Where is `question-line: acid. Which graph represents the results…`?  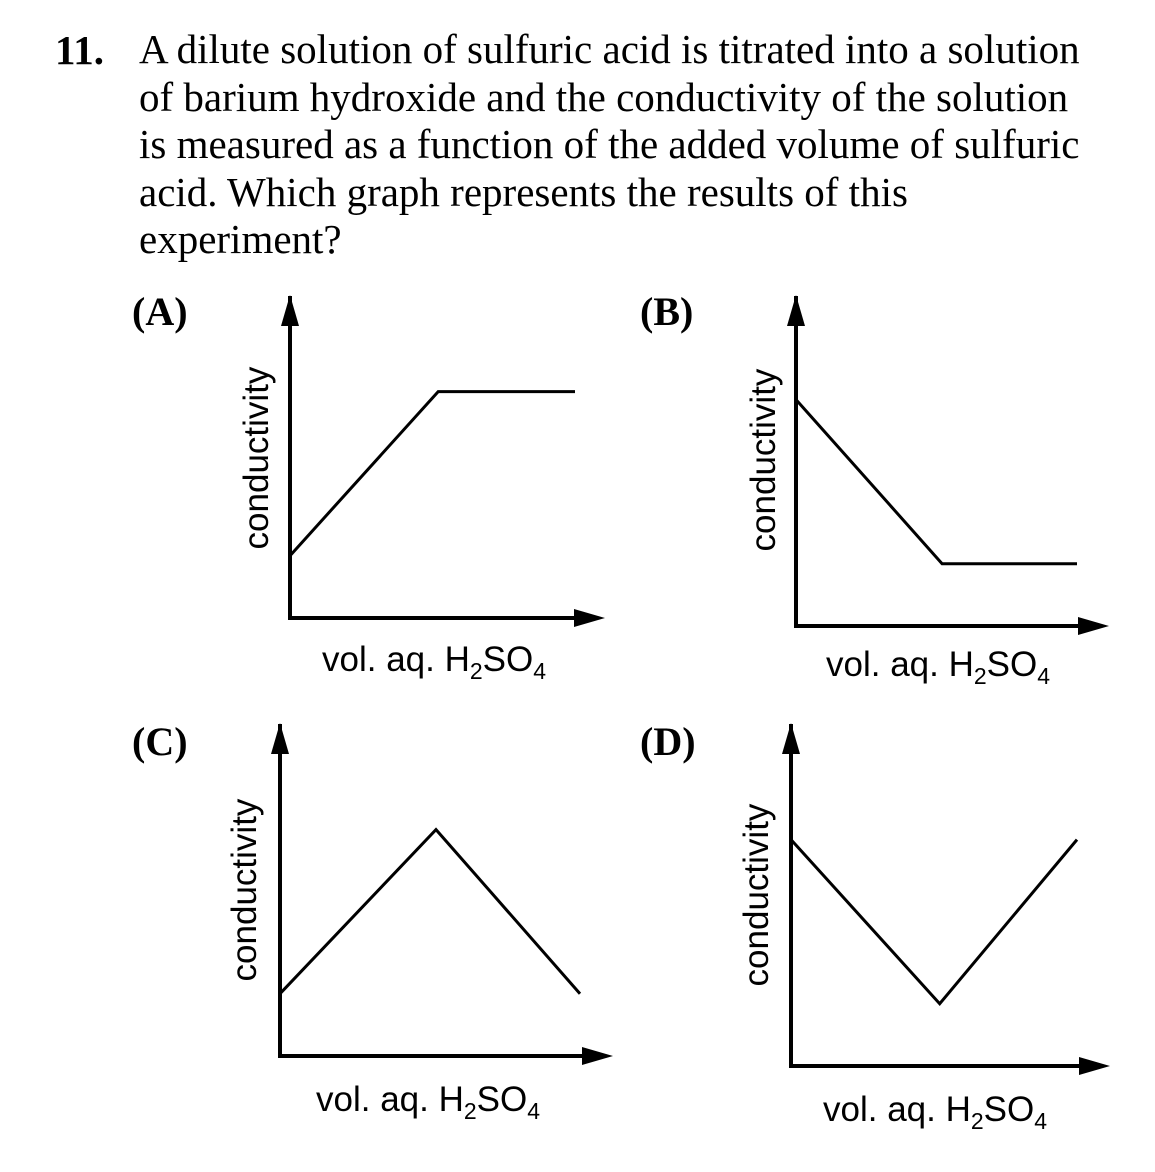
question-line: acid. Which graph represents the results… is located at coordinates (523, 191).